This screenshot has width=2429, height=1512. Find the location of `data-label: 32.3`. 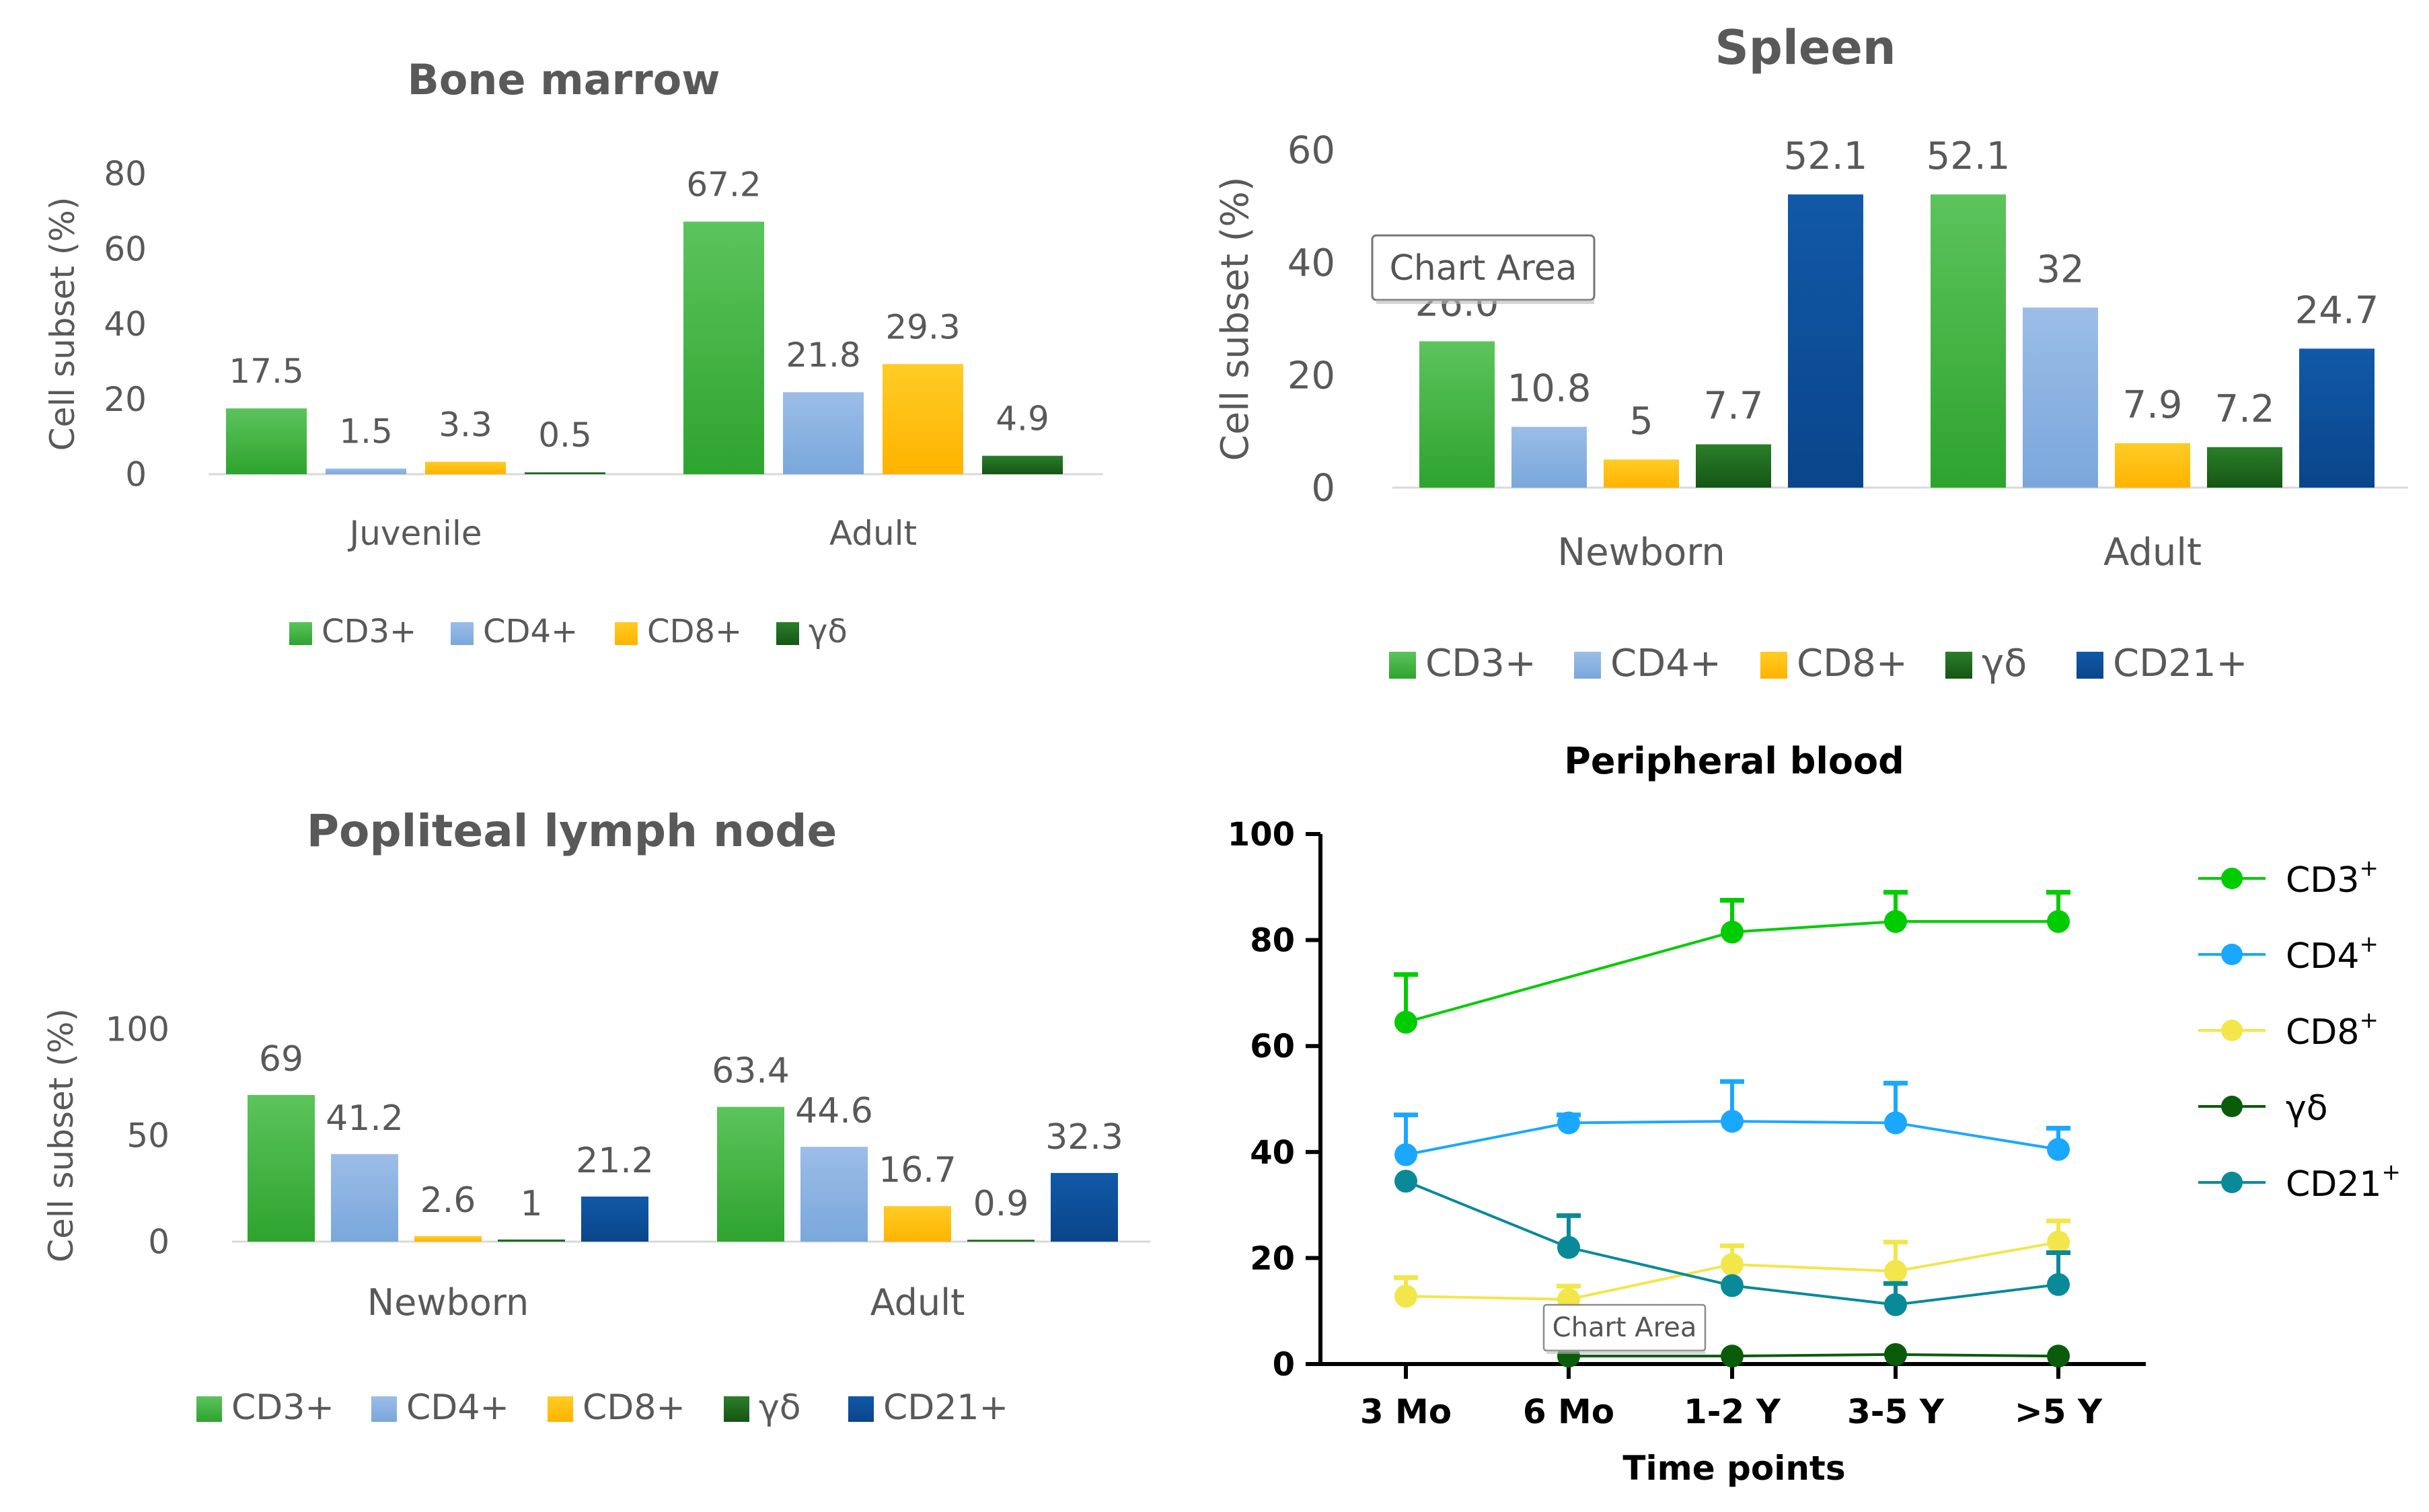

data-label: 32.3 is located at coordinates (1084, 1137).